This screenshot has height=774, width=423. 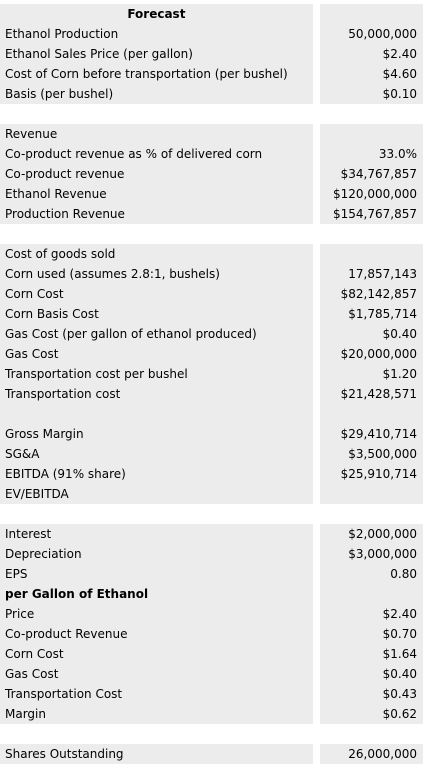 What do you see at coordinates (371, 314) in the screenshot?
I see `row-value-cell: $1,785,714` at bounding box center [371, 314].